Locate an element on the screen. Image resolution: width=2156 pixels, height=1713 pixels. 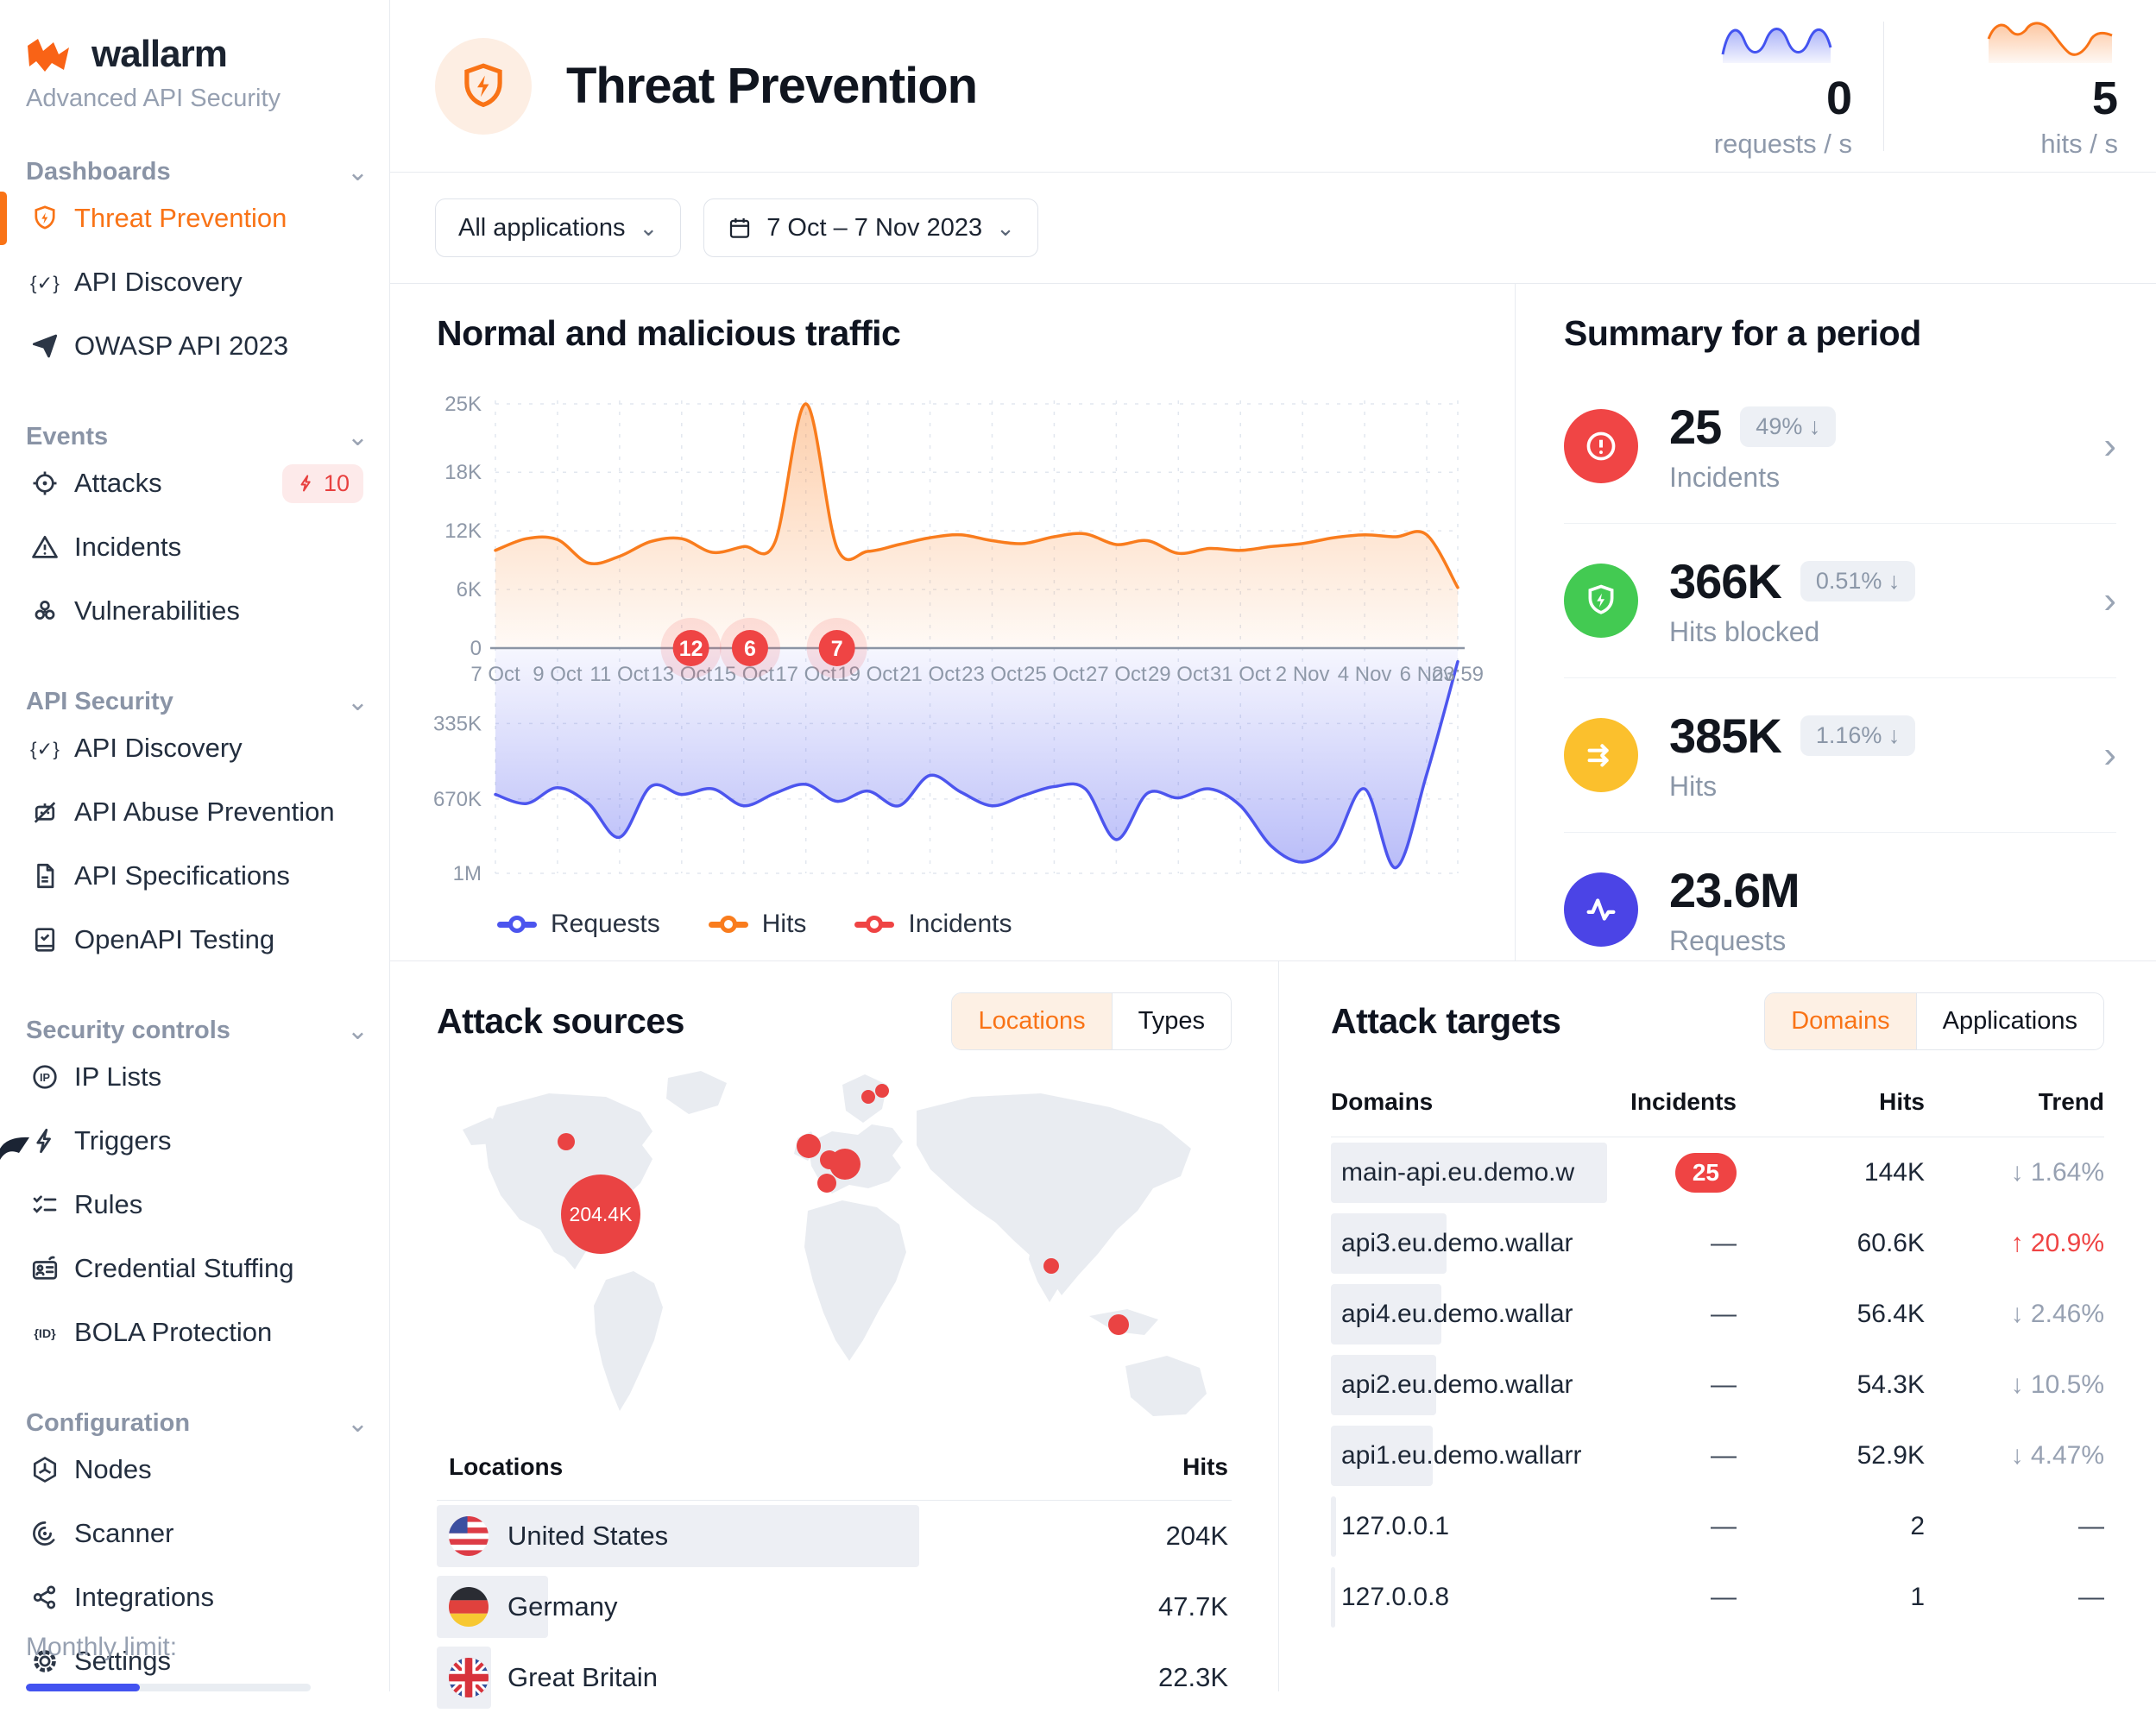
domain-row: api2.eu.demo.wallar — 54.3K ↓ 10.5% is located at coordinates (1718, 1385).